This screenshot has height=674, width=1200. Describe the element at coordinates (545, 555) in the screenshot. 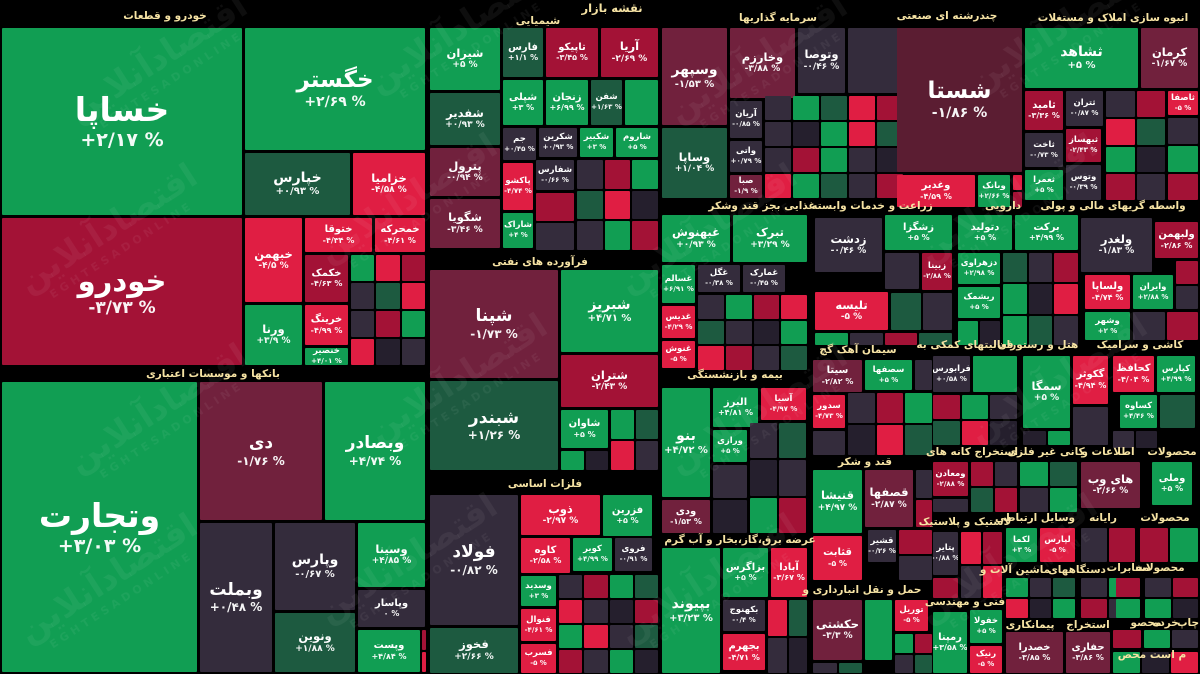

I see `tile-کاوه: کاوه -۲/۵۸ %` at that location.